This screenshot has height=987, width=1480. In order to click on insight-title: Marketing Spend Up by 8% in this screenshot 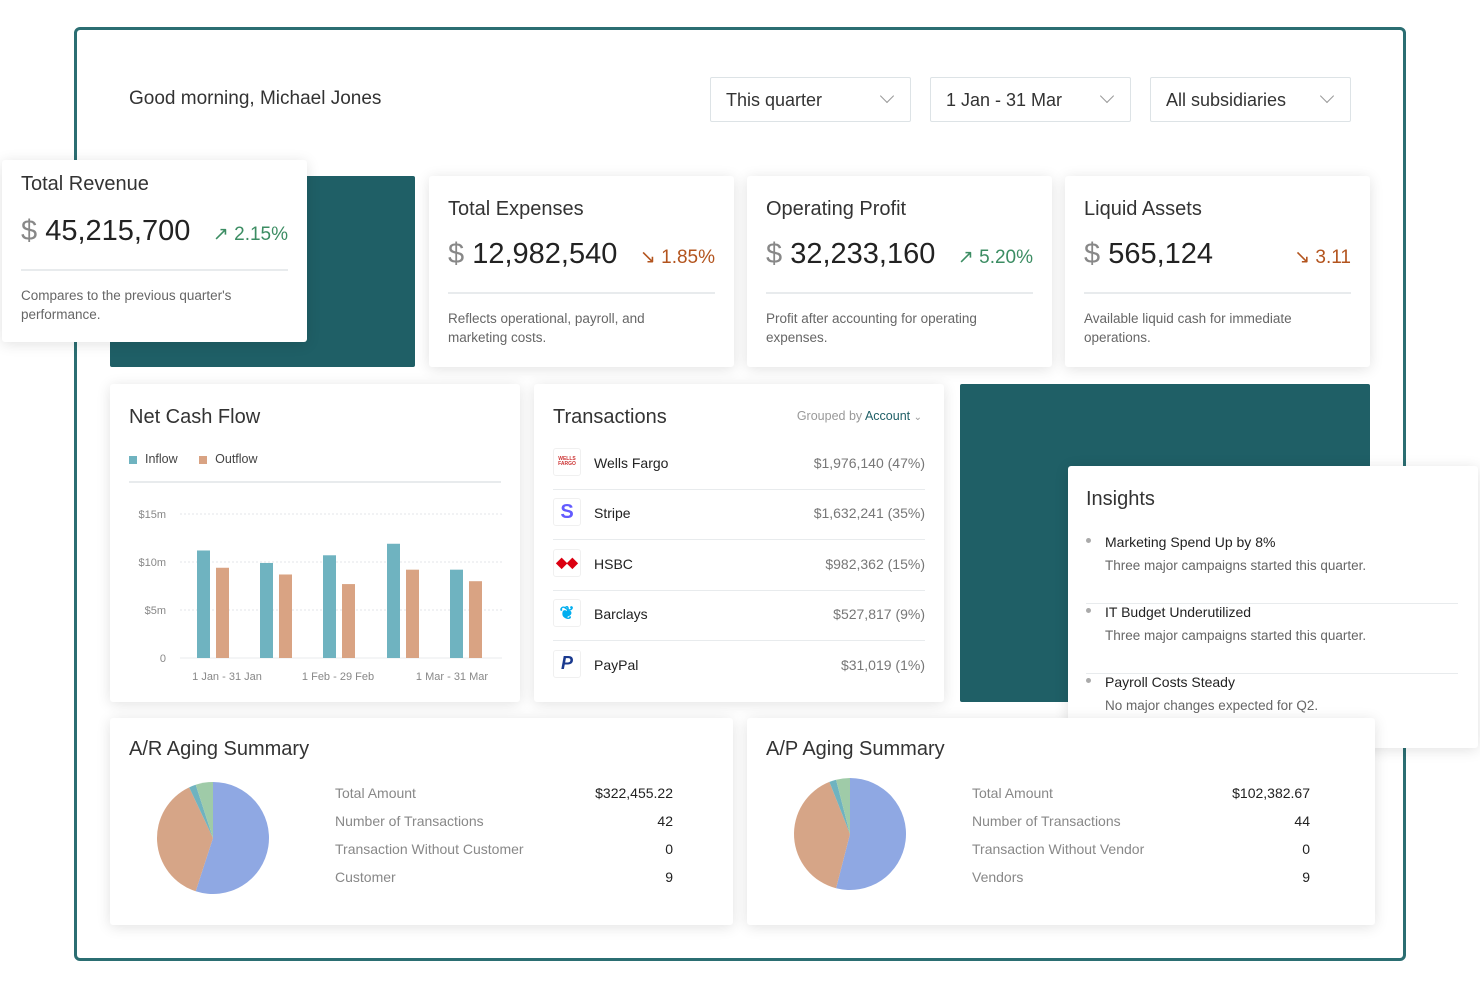, I will do `click(1190, 542)`.